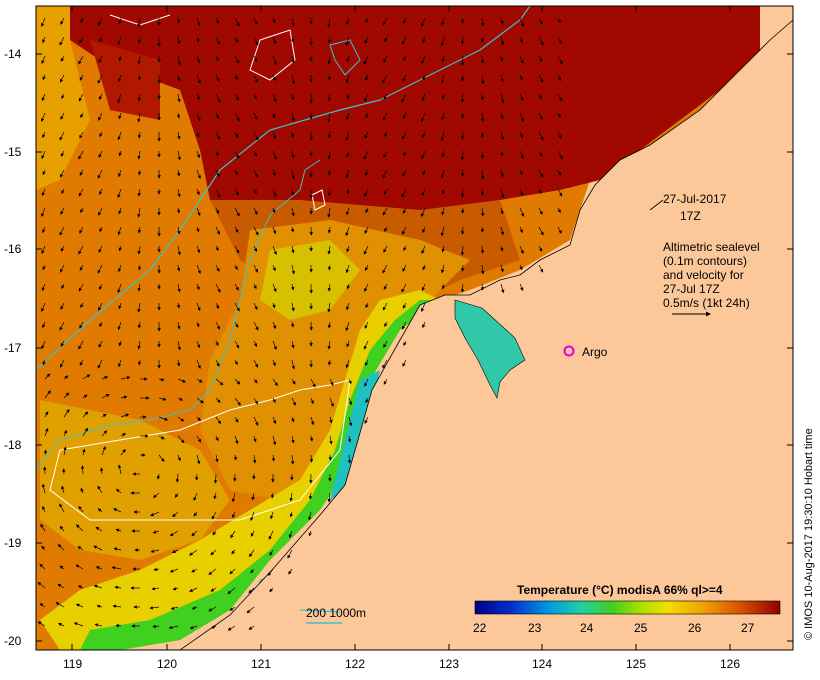 Image resolution: width=820 pixels, height=680 pixels. I want to click on colorbar-tick: 24, so click(587, 628).